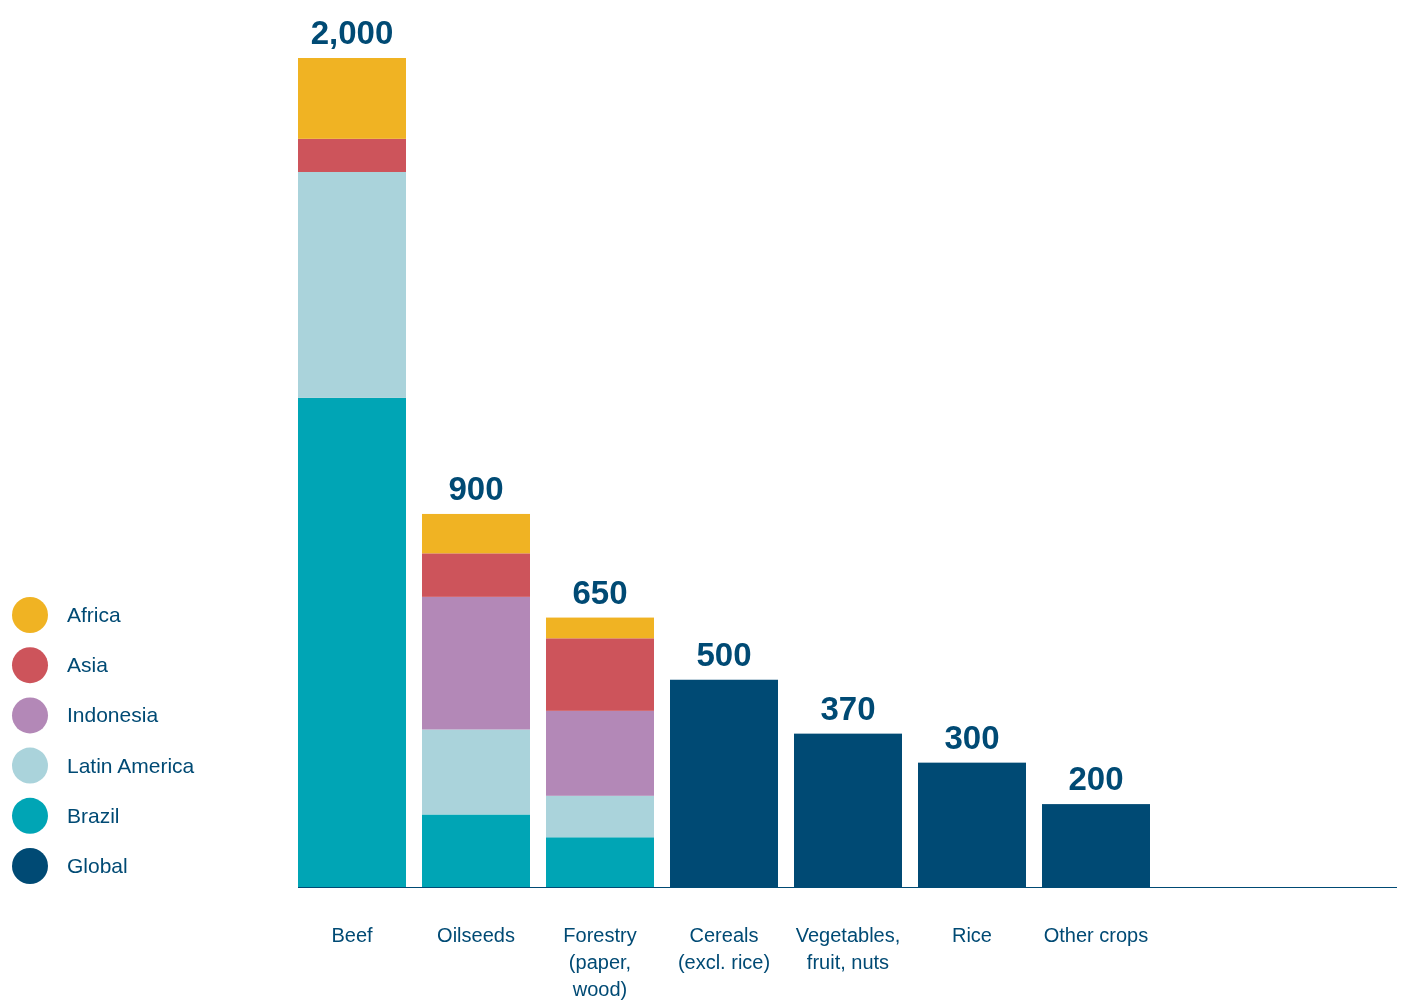 The image size is (1404, 1002). Describe the element at coordinates (352, 935) in the screenshot. I see `x-tick-label: Beef` at that location.